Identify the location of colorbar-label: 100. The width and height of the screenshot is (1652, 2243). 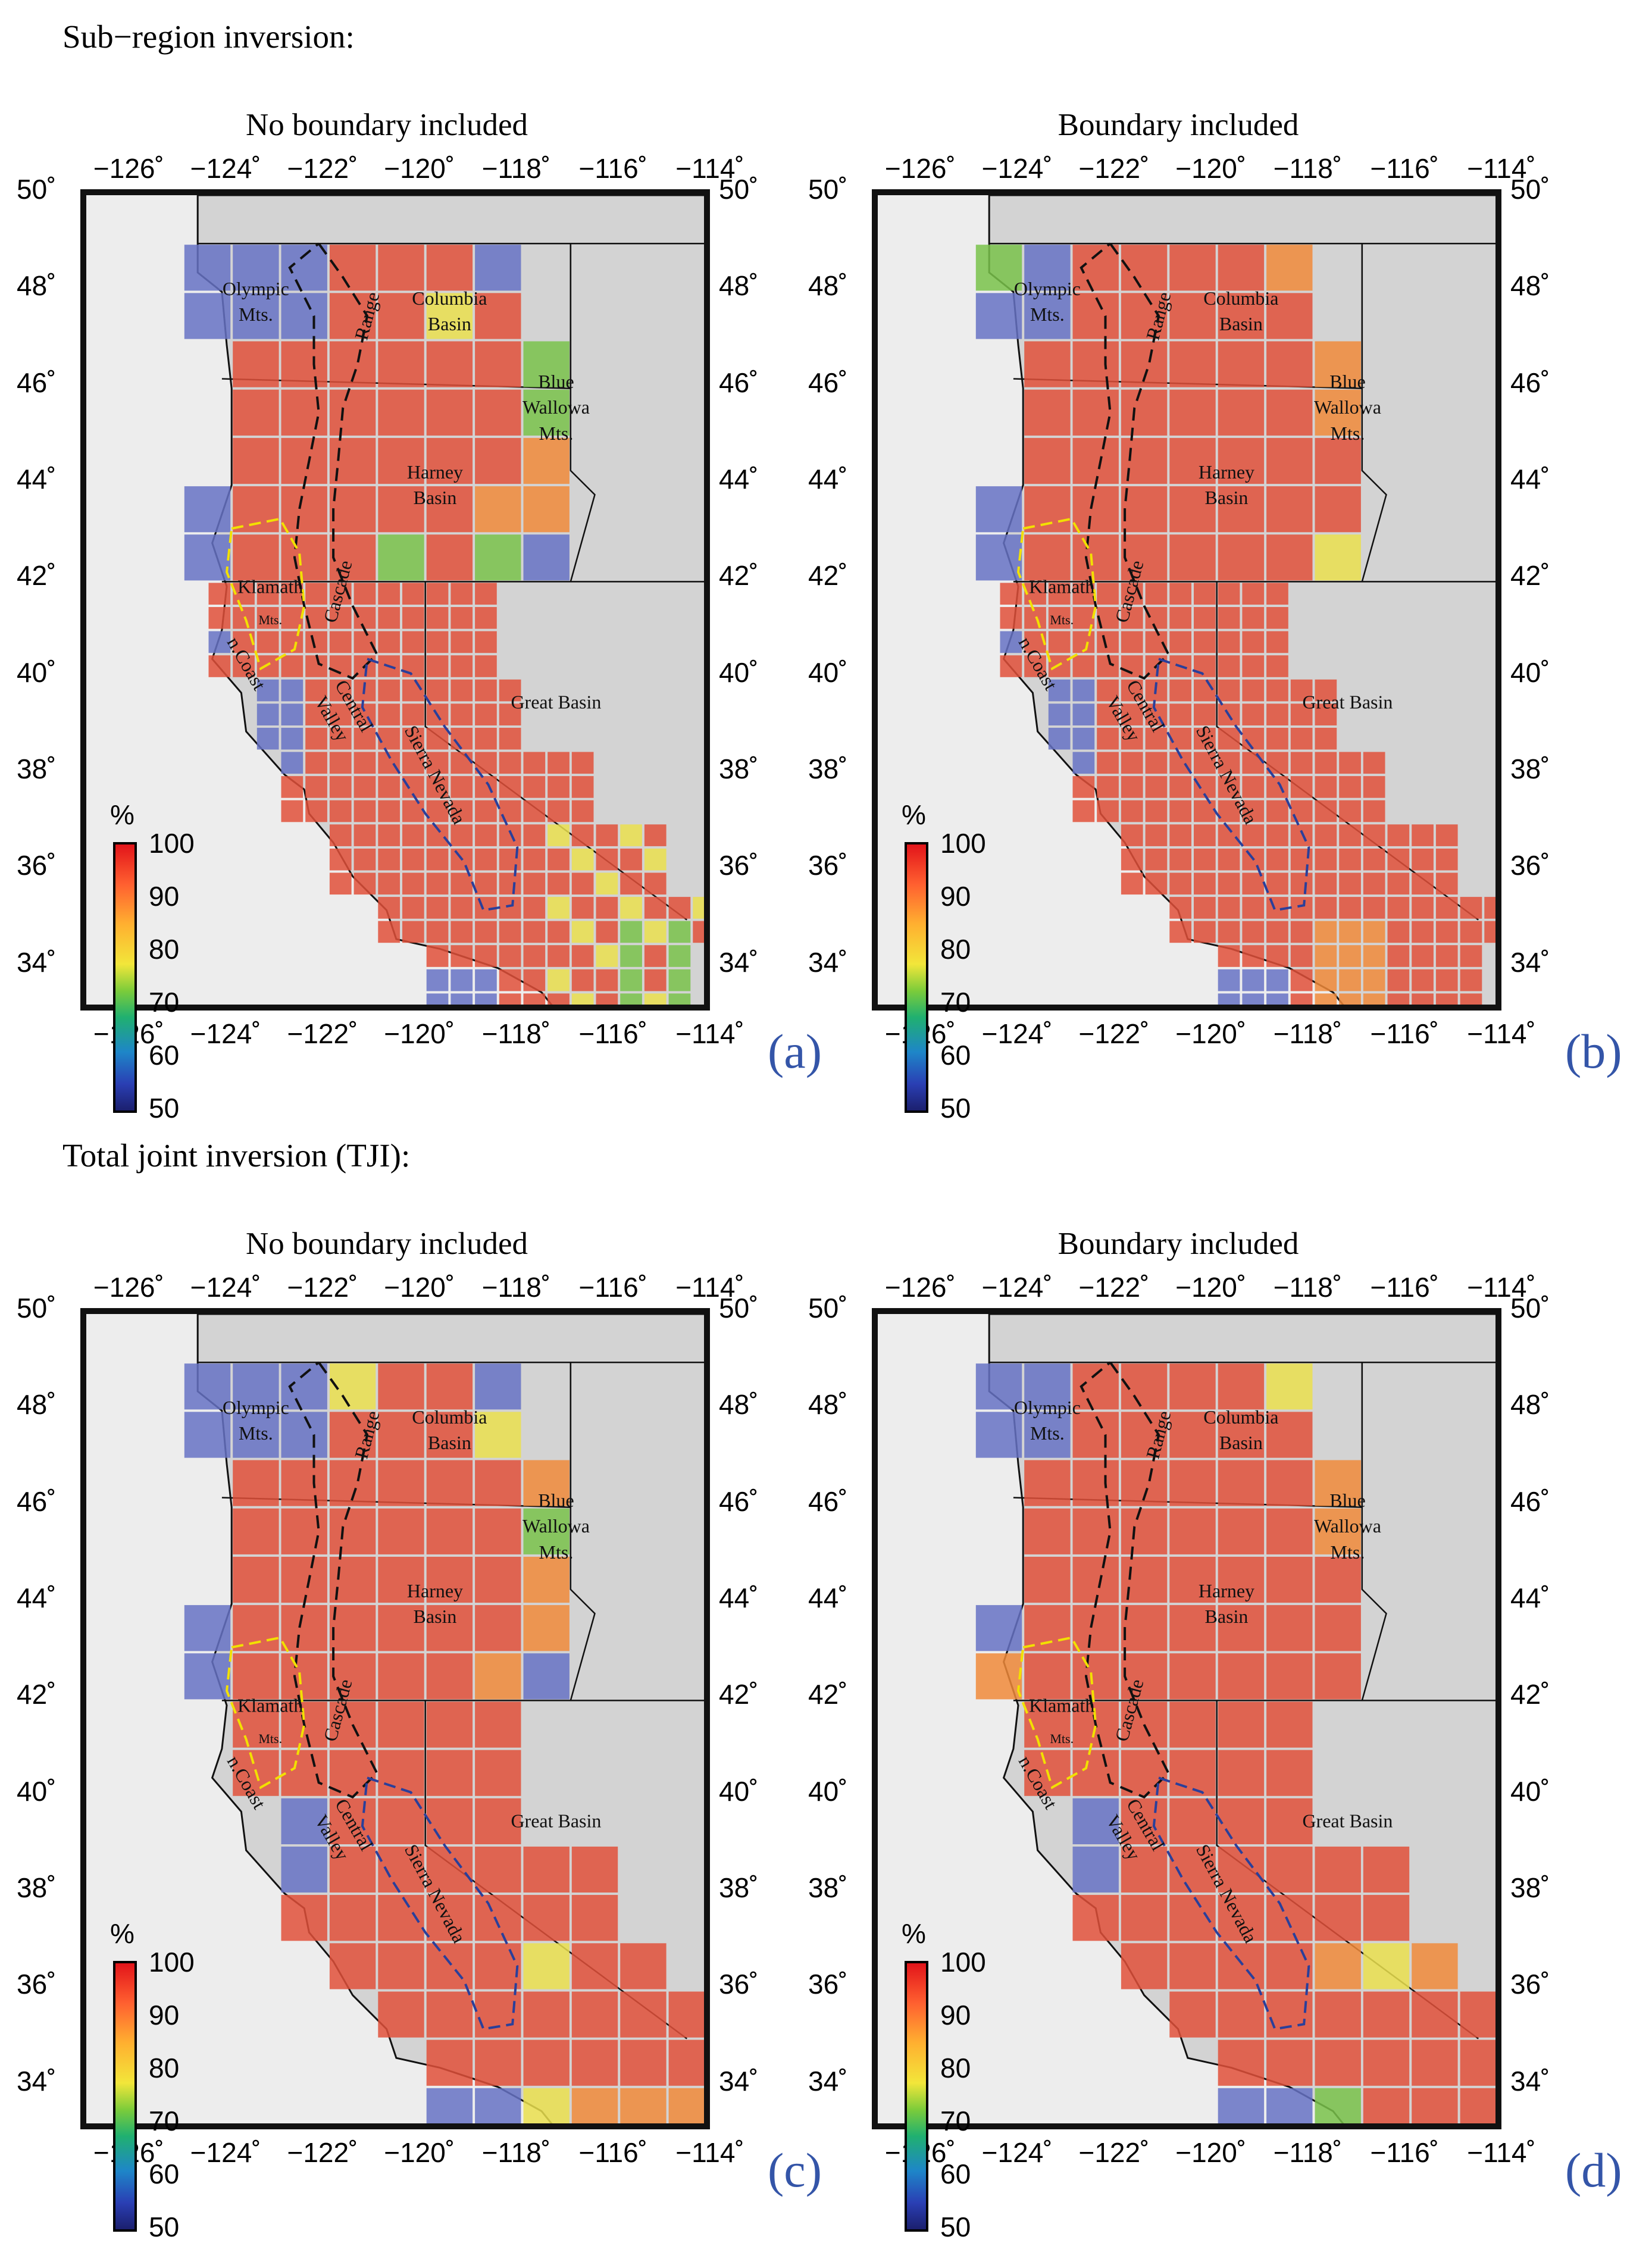
(963, 1963).